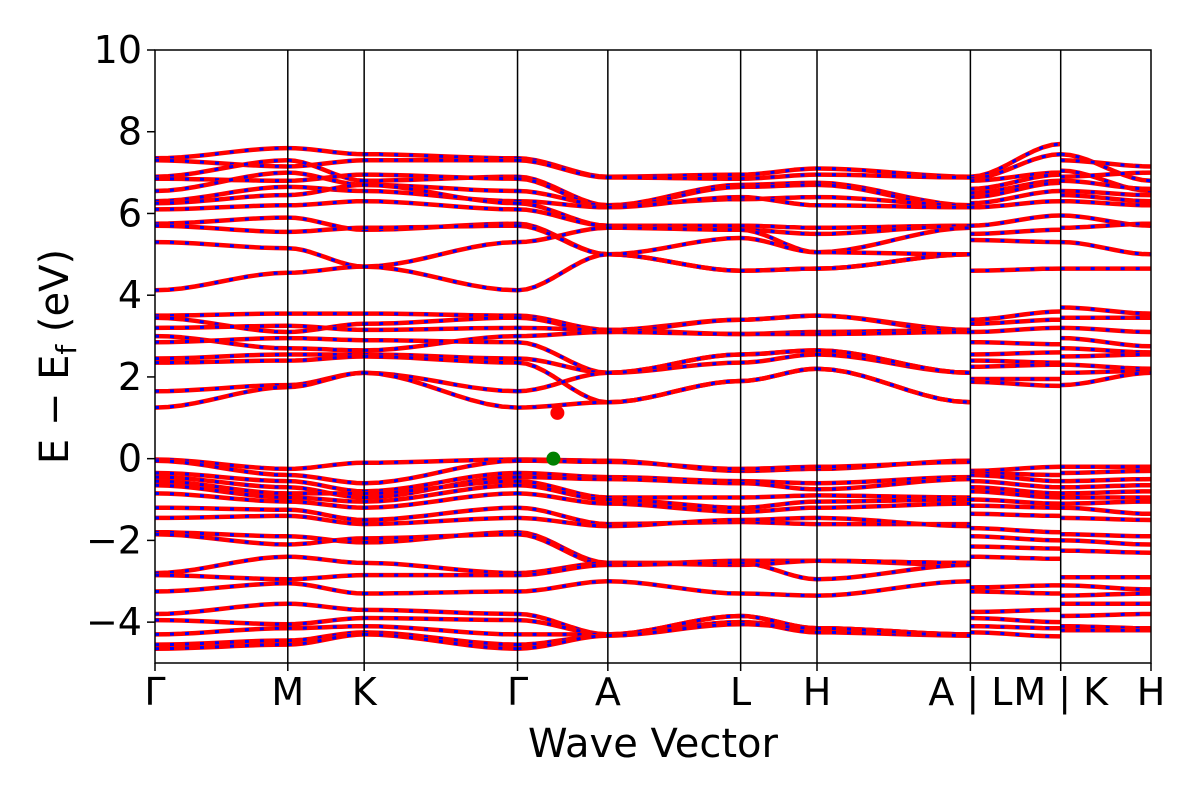 The height and width of the screenshot is (800, 1200). Describe the element at coordinates (55, 410) in the screenshot. I see `y-axis-label-main: E − E` at that location.